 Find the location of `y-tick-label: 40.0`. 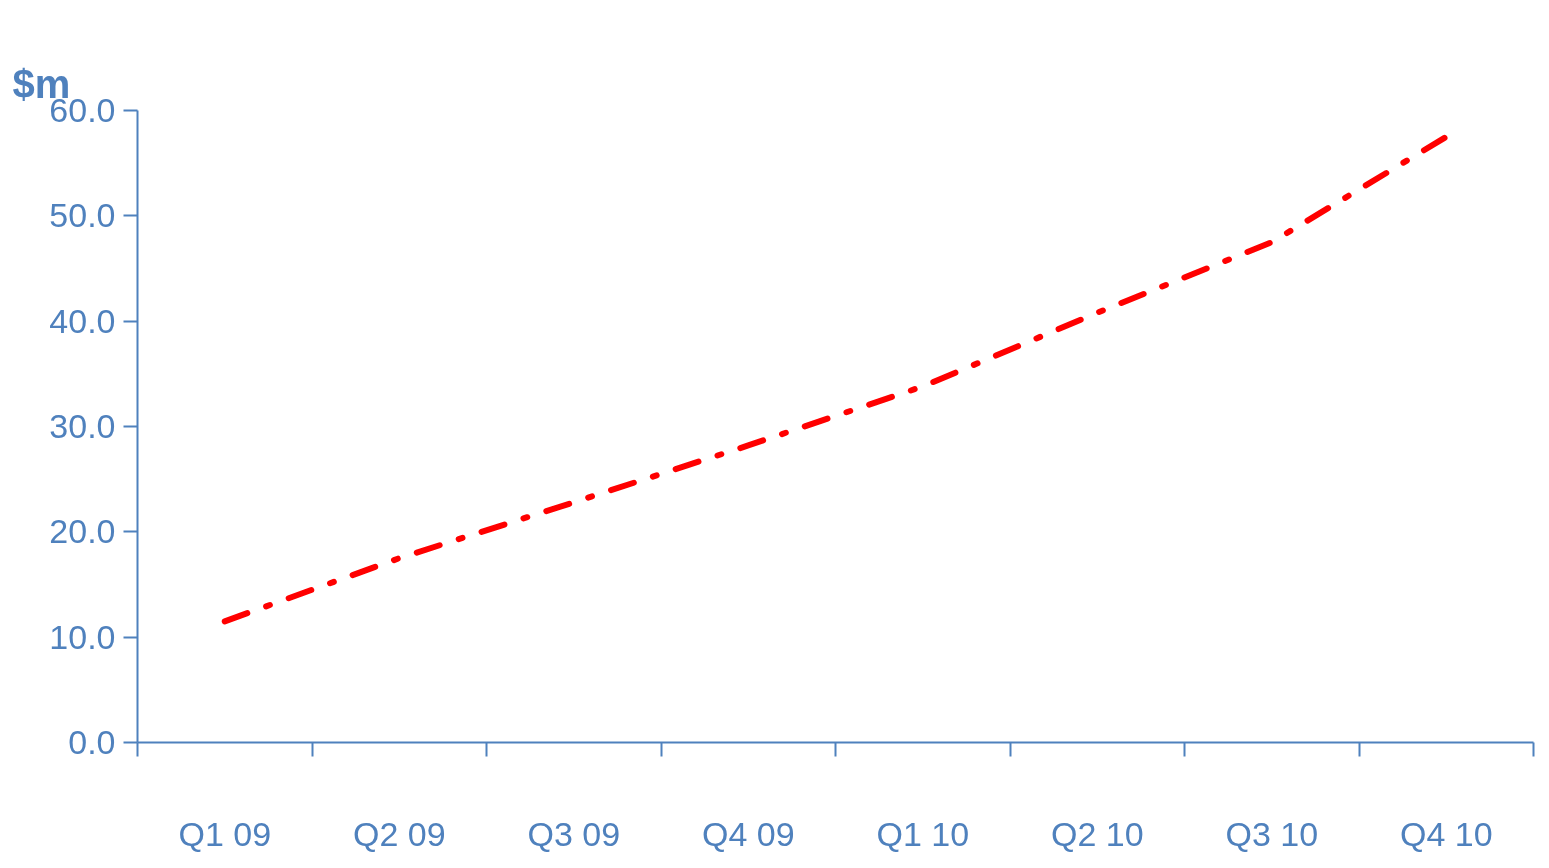

y-tick-label: 40.0 is located at coordinates (82, 320).